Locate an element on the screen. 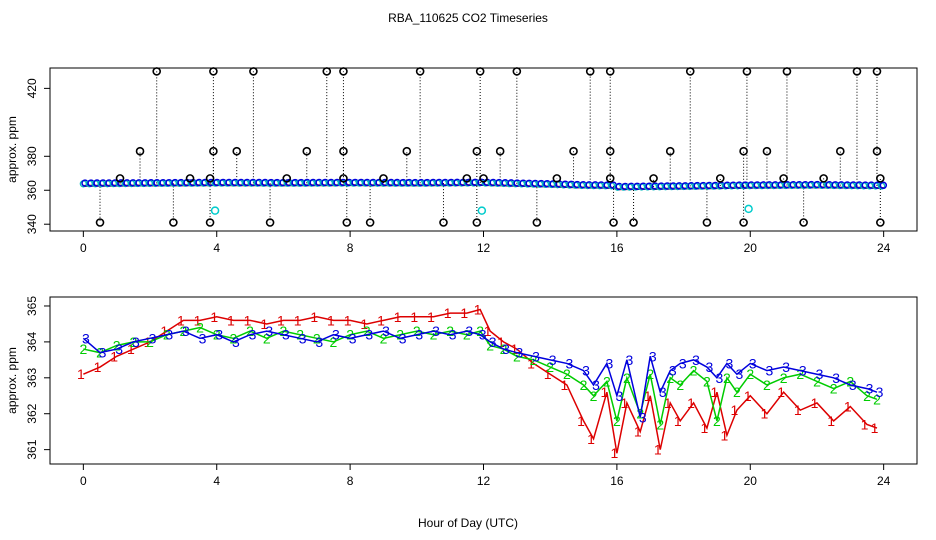  bottom-y-axis-label: approx. ppm is located at coordinates (12, 380).